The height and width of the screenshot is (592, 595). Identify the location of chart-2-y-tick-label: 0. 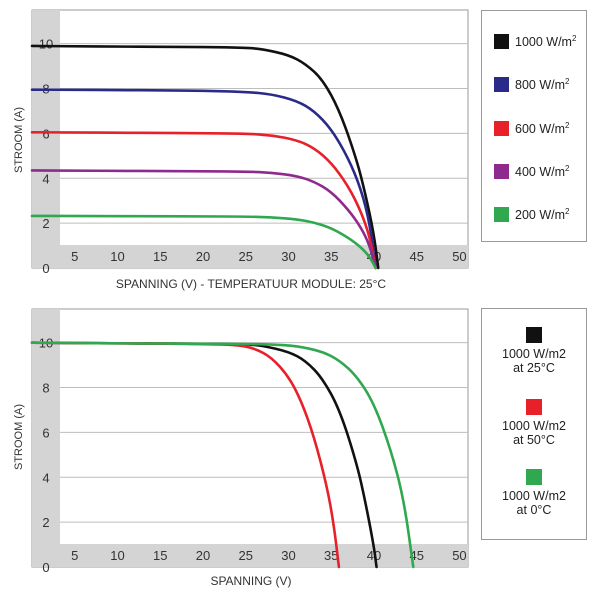
(45, 567).